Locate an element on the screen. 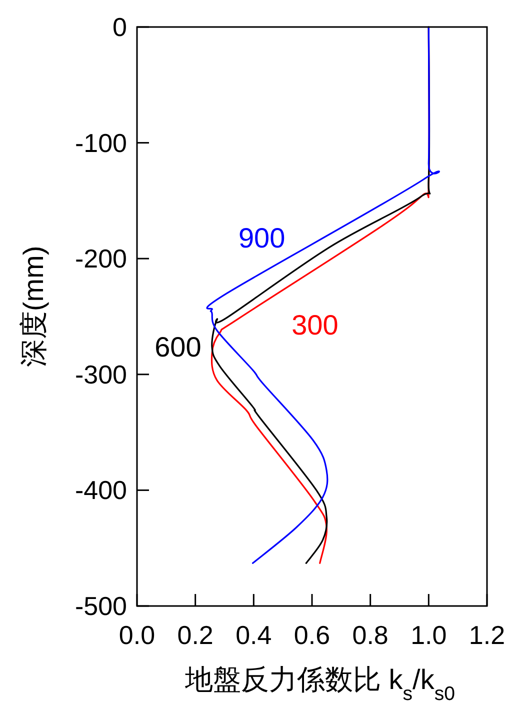 The width and height of the screenshot is (512, 703). x-tick-label: 0.8 is located at coordinates (370, 635).